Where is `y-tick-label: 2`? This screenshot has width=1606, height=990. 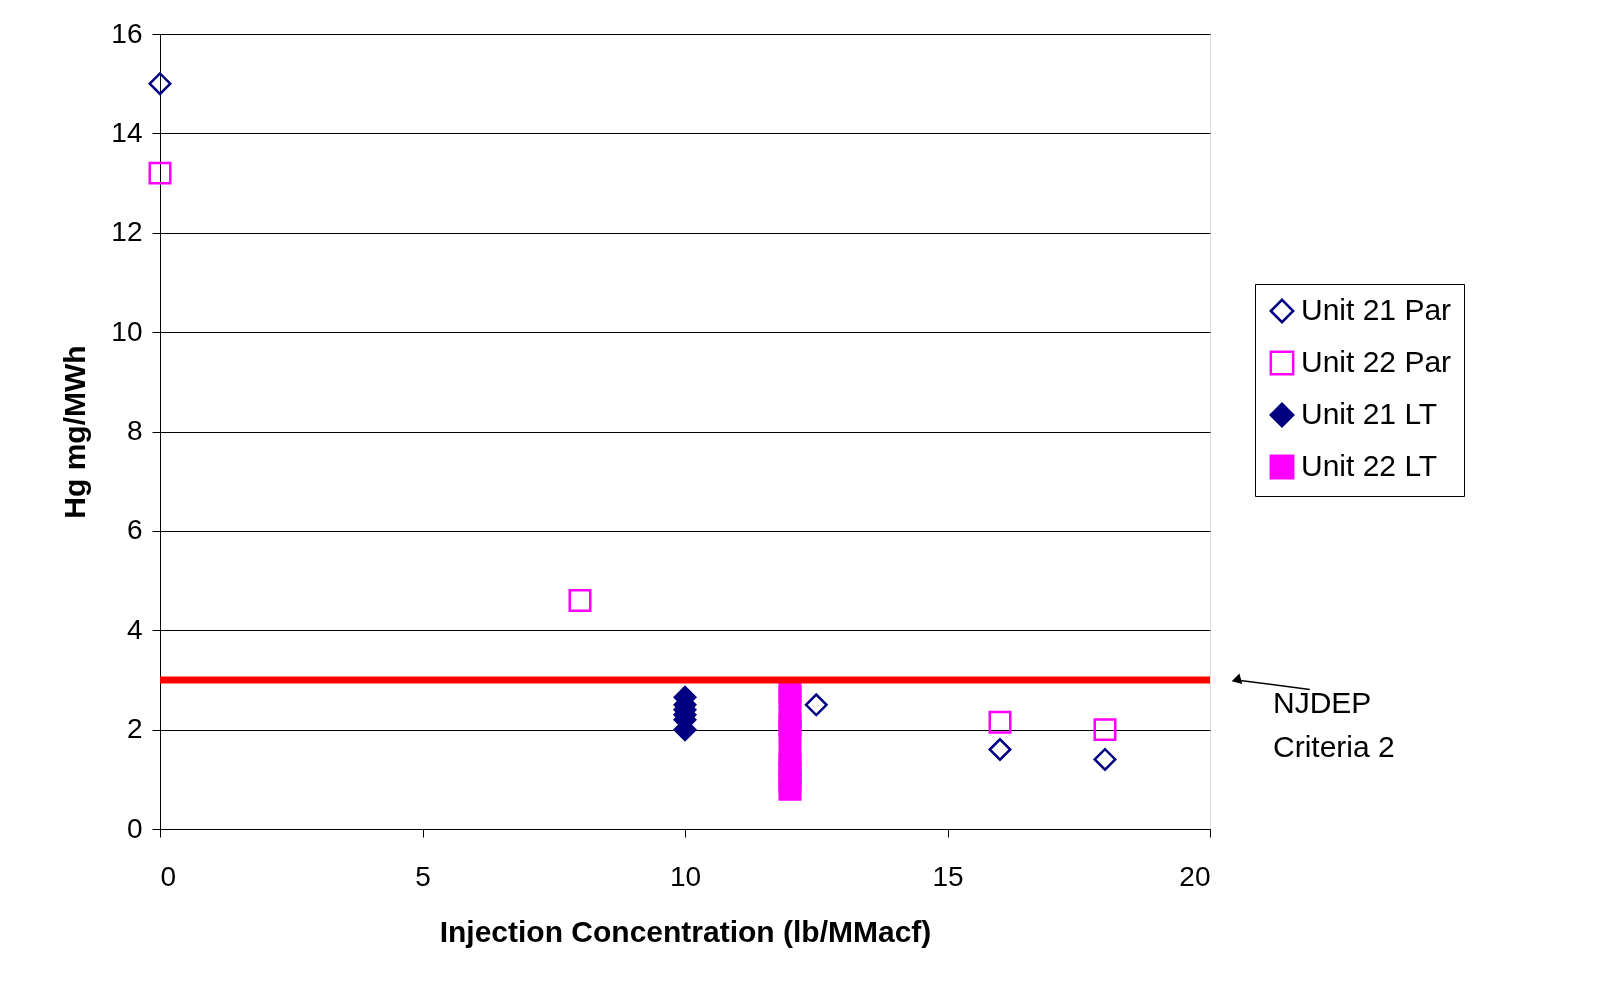 y-tick-label: 2 is located at coordinates (134, 729).